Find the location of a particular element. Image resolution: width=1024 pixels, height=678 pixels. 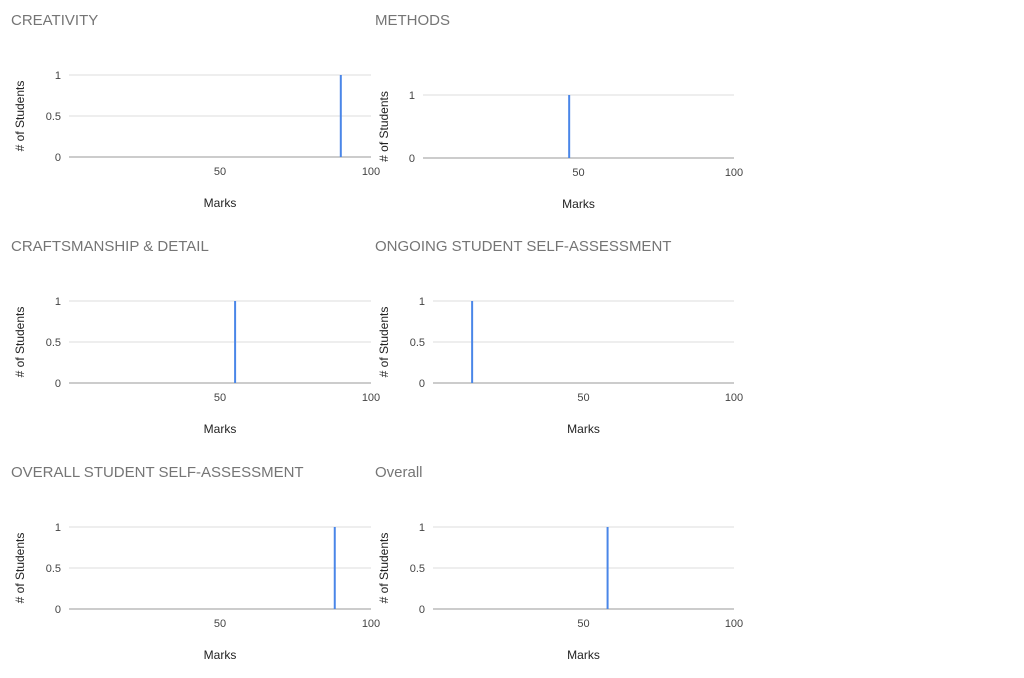

chart-title: Overall is located at coordinates (399, 472).